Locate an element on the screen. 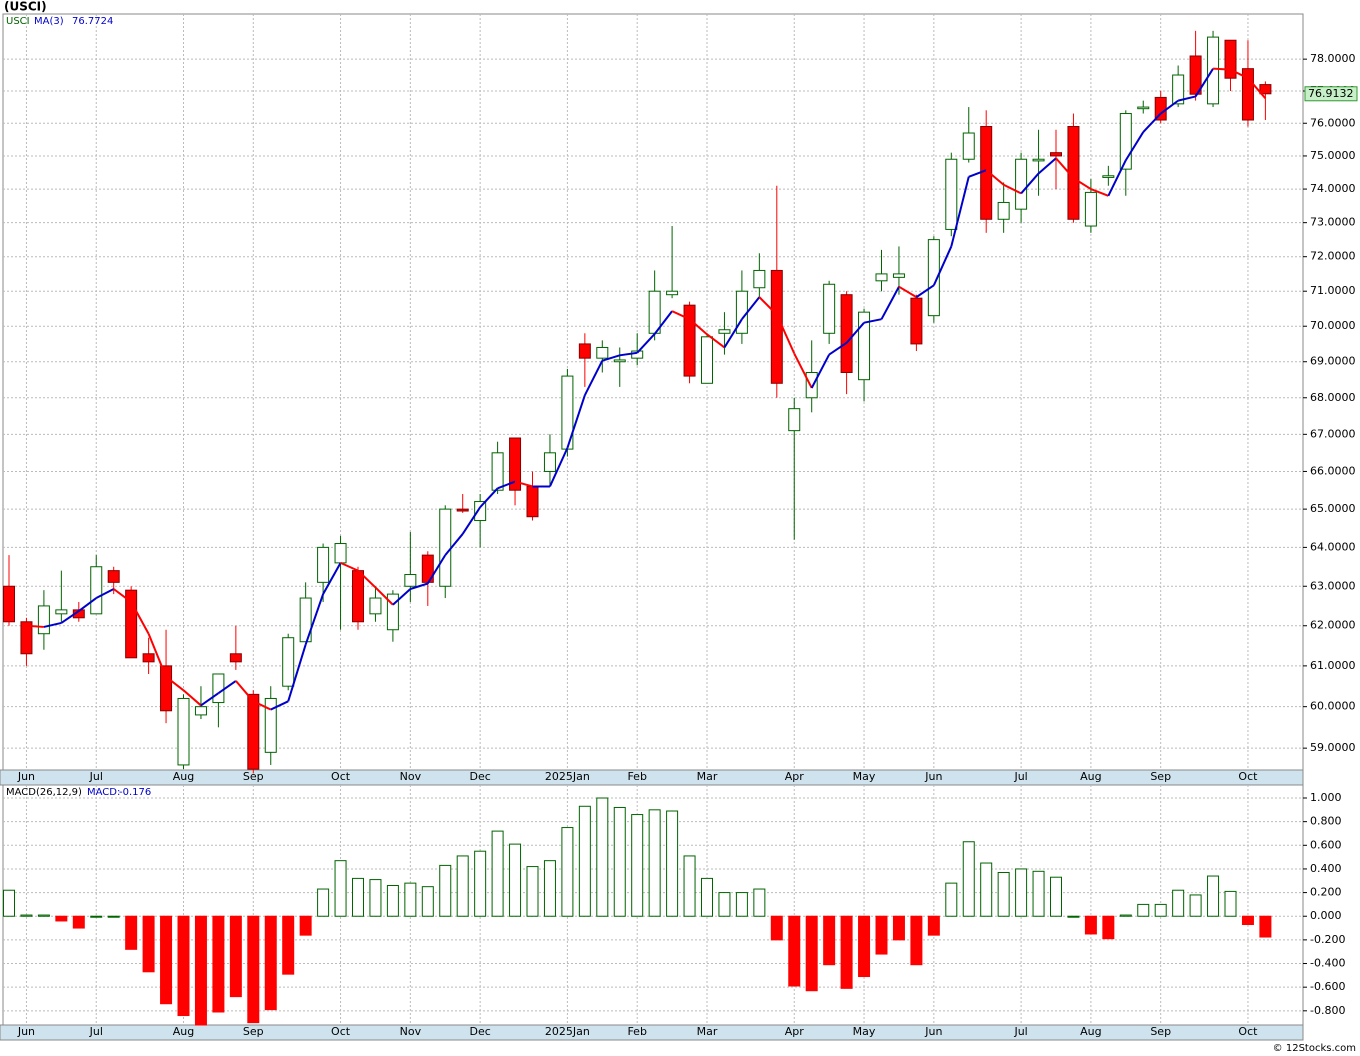 The image size is (1360, 1056). macd-legend: MACD: is located at coordinates (103, 792).